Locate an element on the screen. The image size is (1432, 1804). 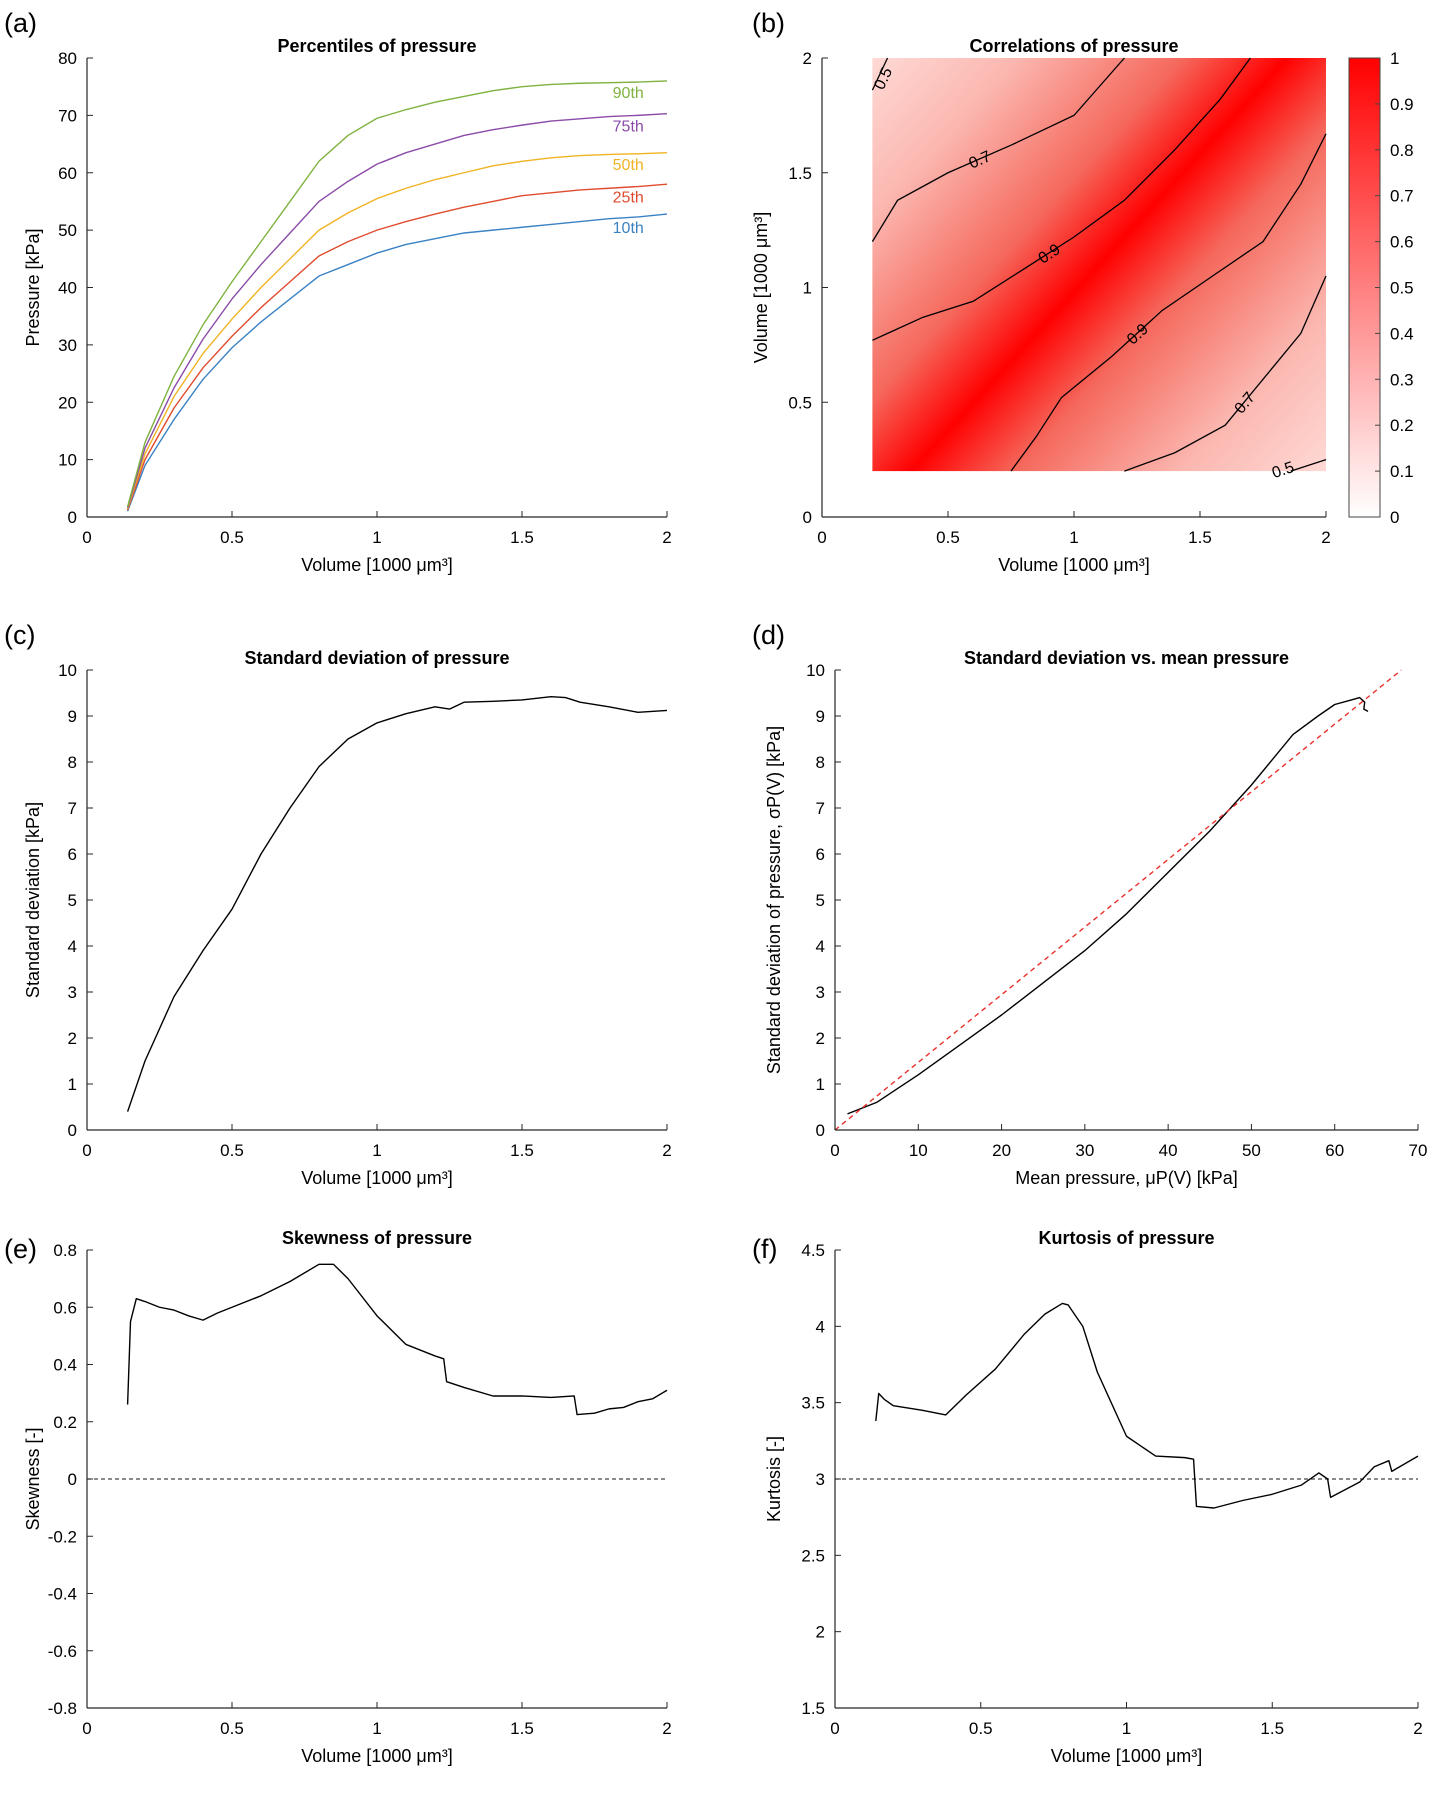
y-axis-label: Kurtosis [-] is located at coordinates (774, 1479).